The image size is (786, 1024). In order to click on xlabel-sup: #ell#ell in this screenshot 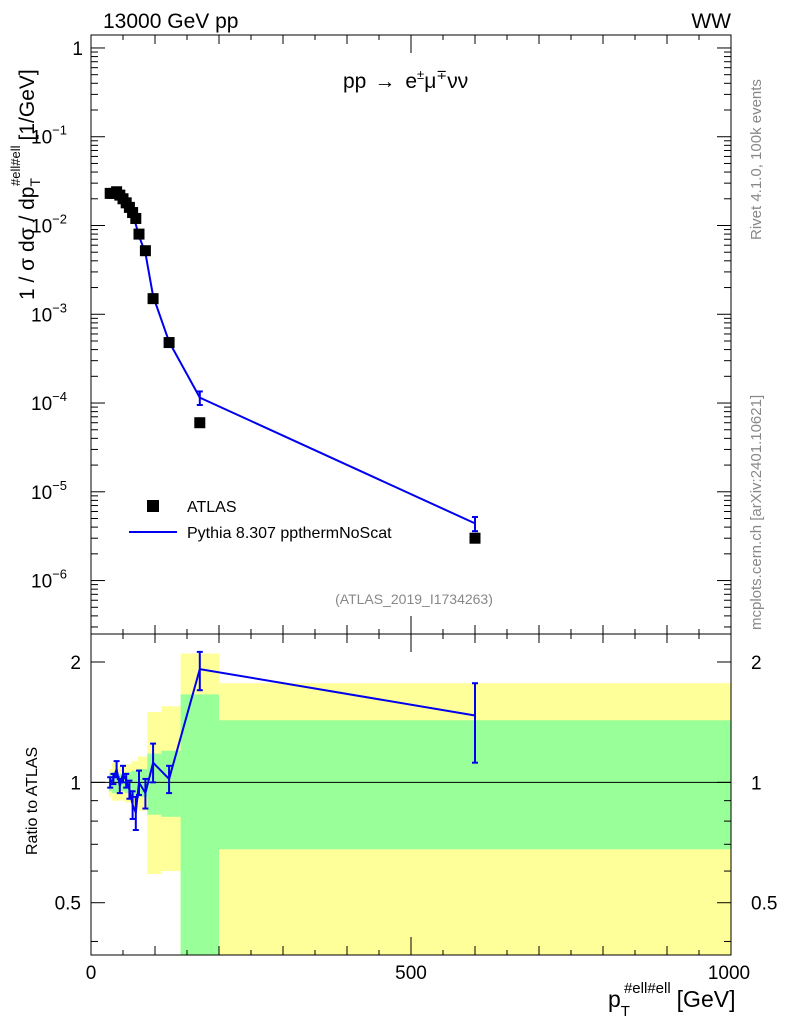, I will do `click(647, 988)`.